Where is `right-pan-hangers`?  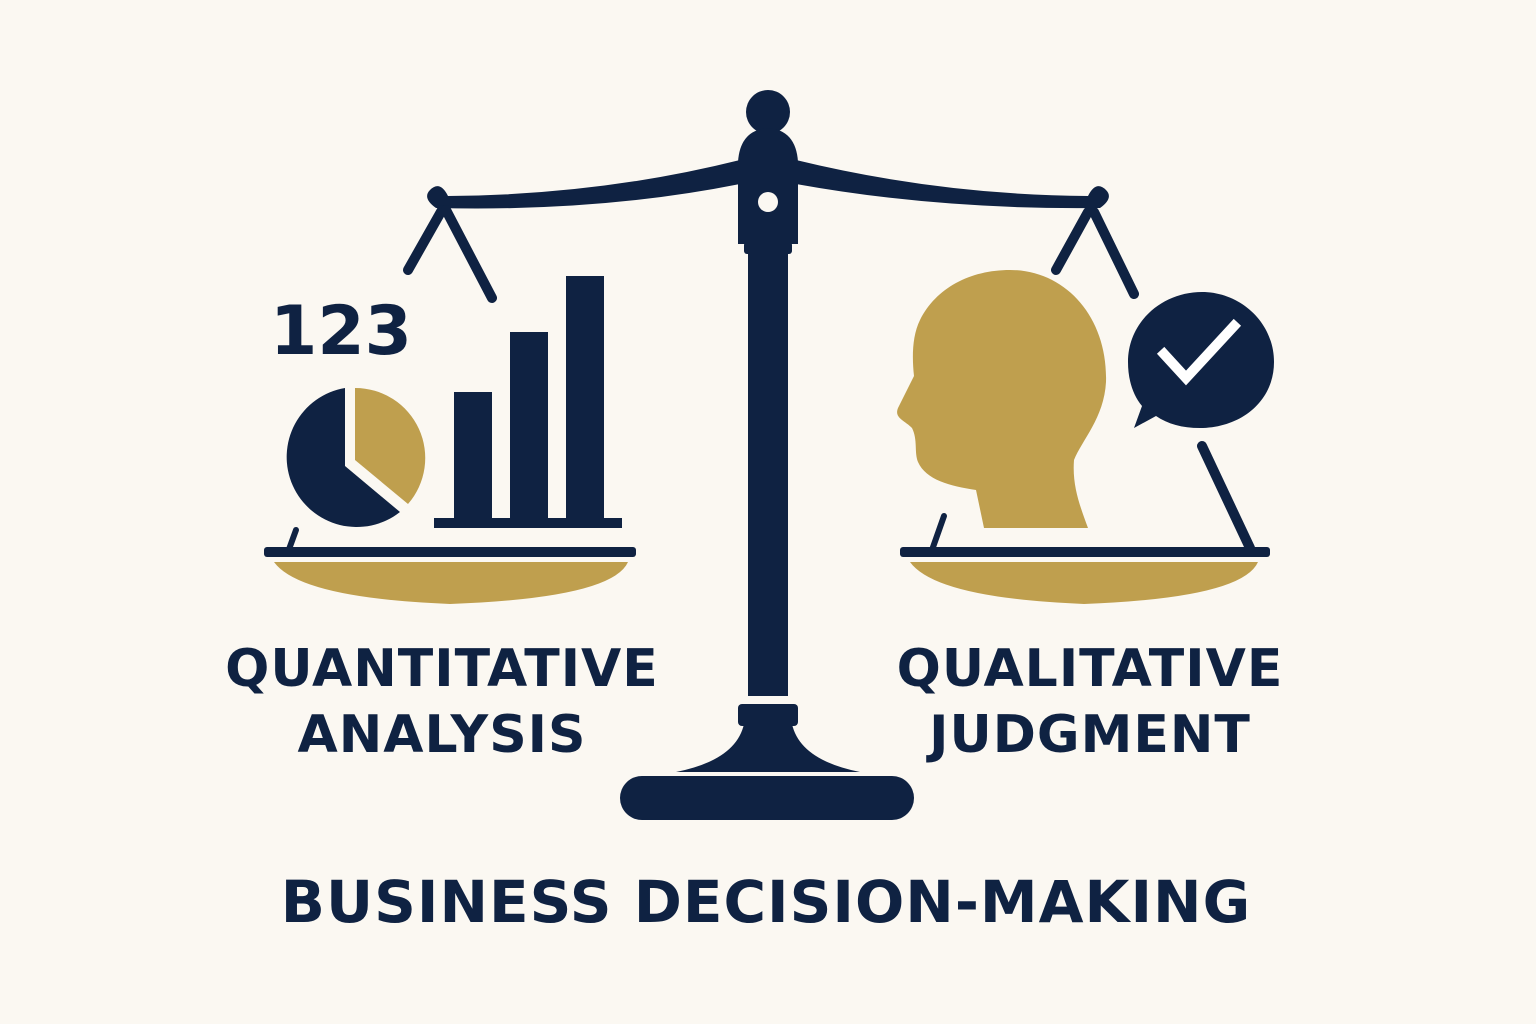
right-pan-hangers is located at coordinates (1092, 380).